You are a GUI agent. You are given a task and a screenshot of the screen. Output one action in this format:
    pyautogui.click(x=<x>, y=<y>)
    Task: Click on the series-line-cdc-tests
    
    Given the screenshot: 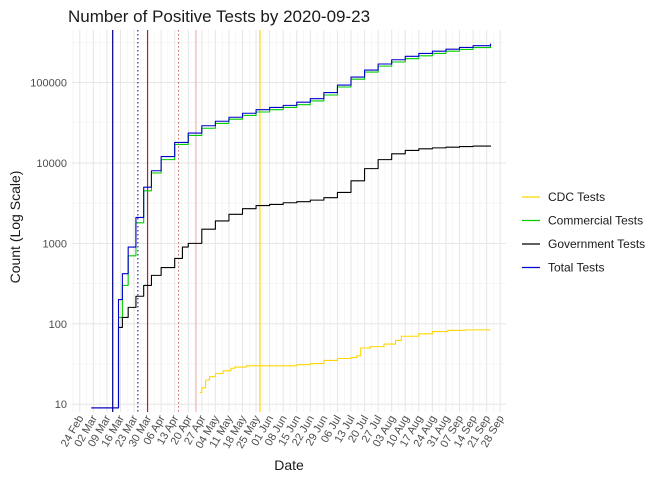 What is the action you would take?
    pyautogui.click(x=345, y=361)
    